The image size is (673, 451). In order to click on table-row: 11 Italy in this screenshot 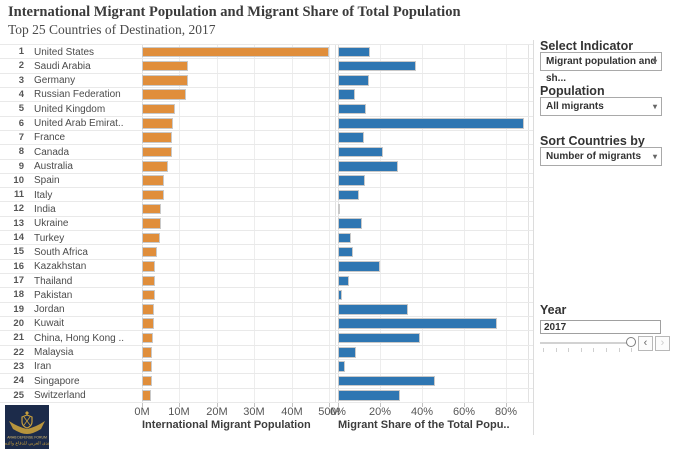, I will do `click(266, 195)`.